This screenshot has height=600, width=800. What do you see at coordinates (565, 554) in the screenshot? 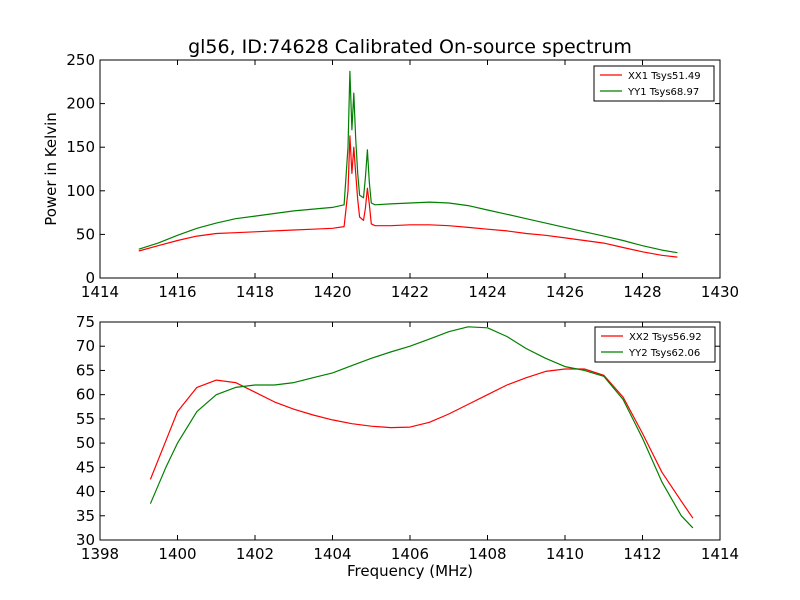
I see `bottom-x-tick-label: 1410` at bounding box center [565, 554].